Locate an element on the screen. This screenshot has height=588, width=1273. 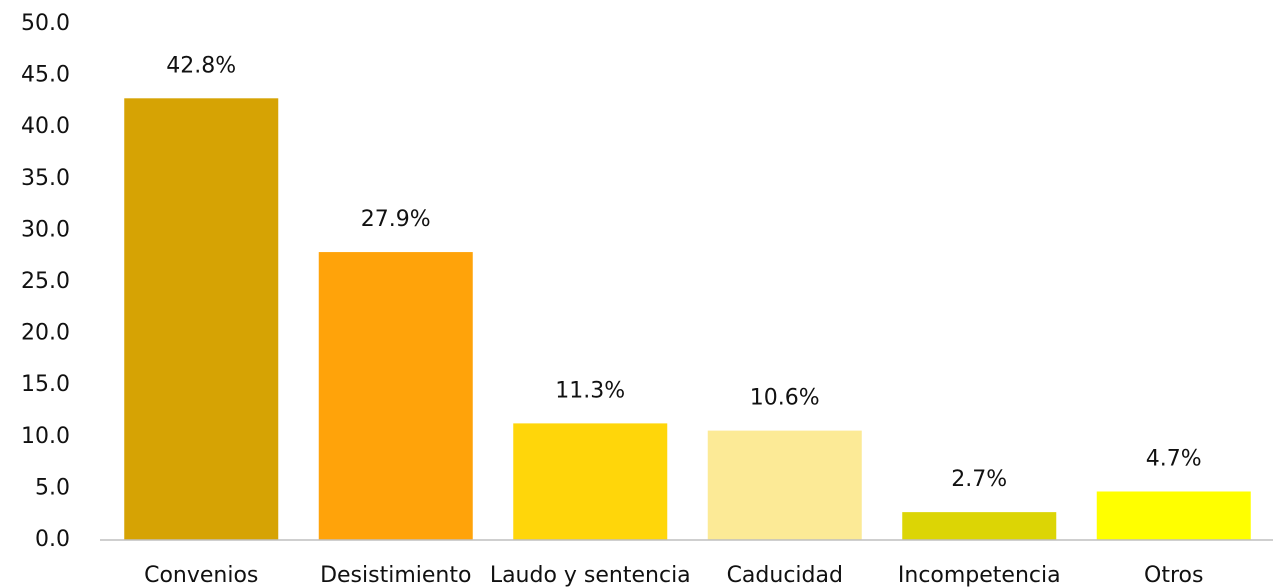
data-label: 4.7% is located at coordinates (1174, 458).